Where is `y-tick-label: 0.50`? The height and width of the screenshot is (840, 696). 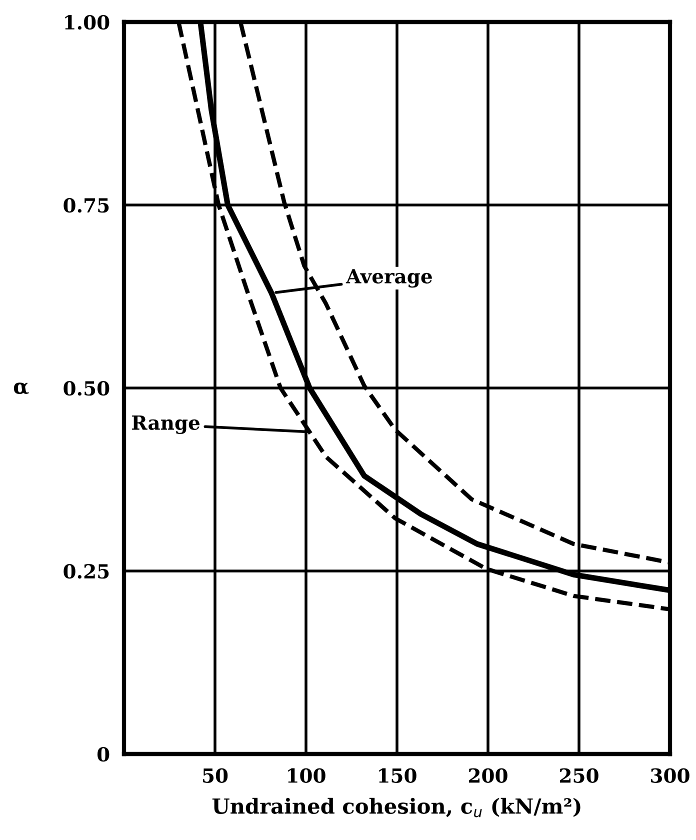
y-tick-label: 0.50 is located at coordinates (87, 388).